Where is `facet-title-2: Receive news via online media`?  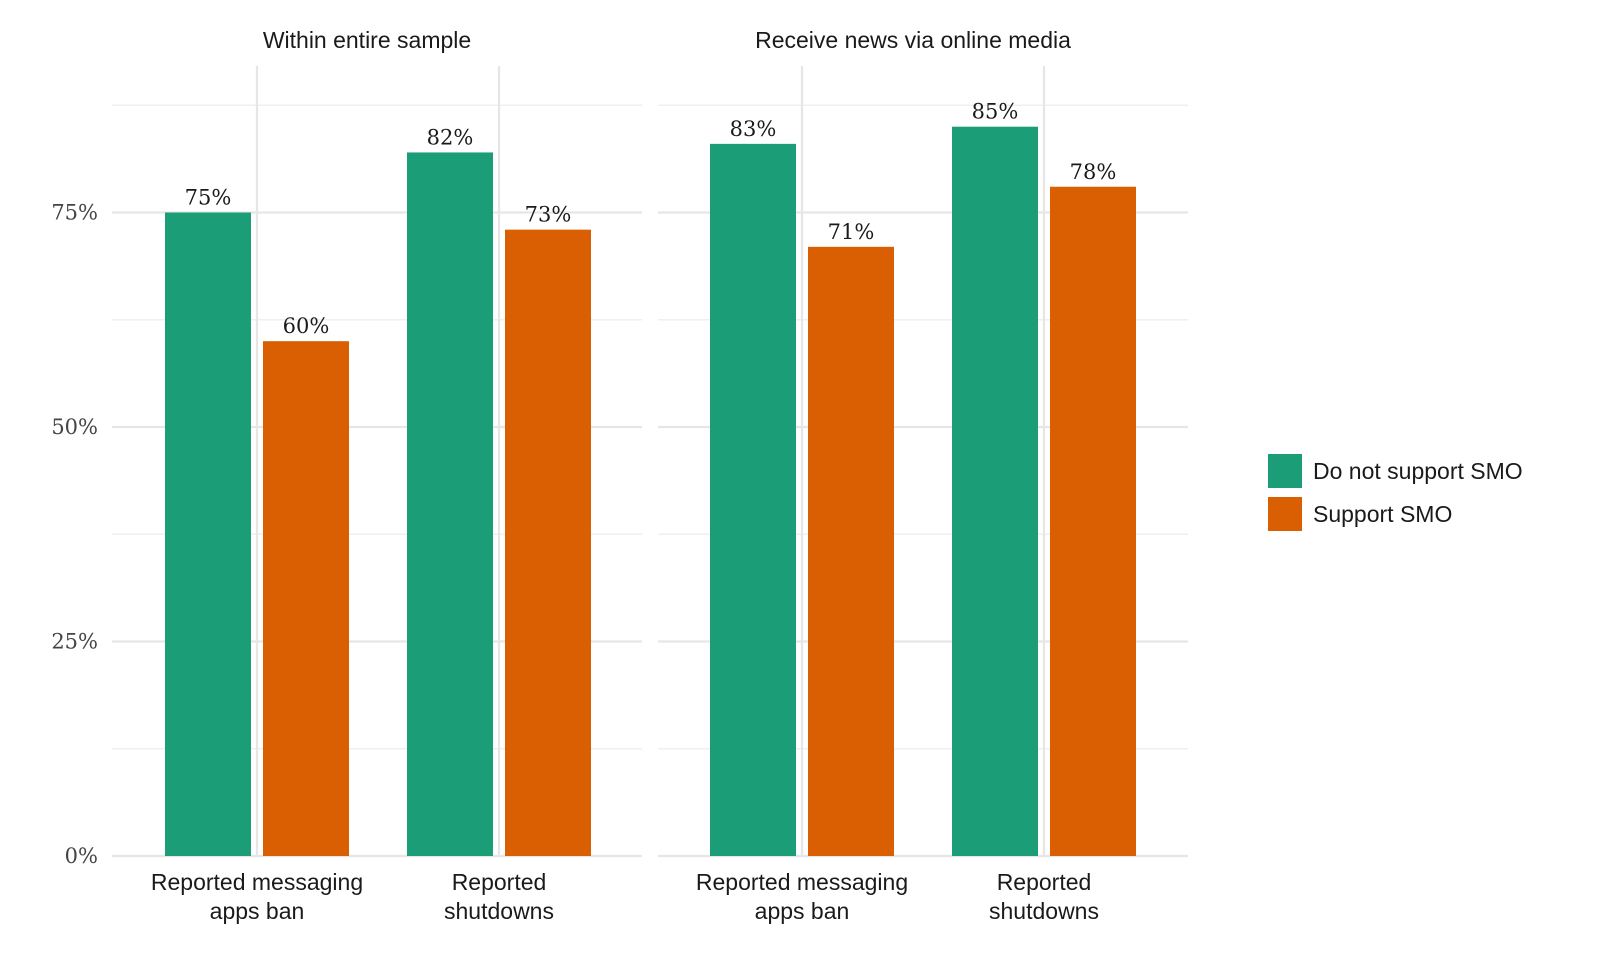
facet-title-2: Receive news via online media is located at coordinates (913, 40).